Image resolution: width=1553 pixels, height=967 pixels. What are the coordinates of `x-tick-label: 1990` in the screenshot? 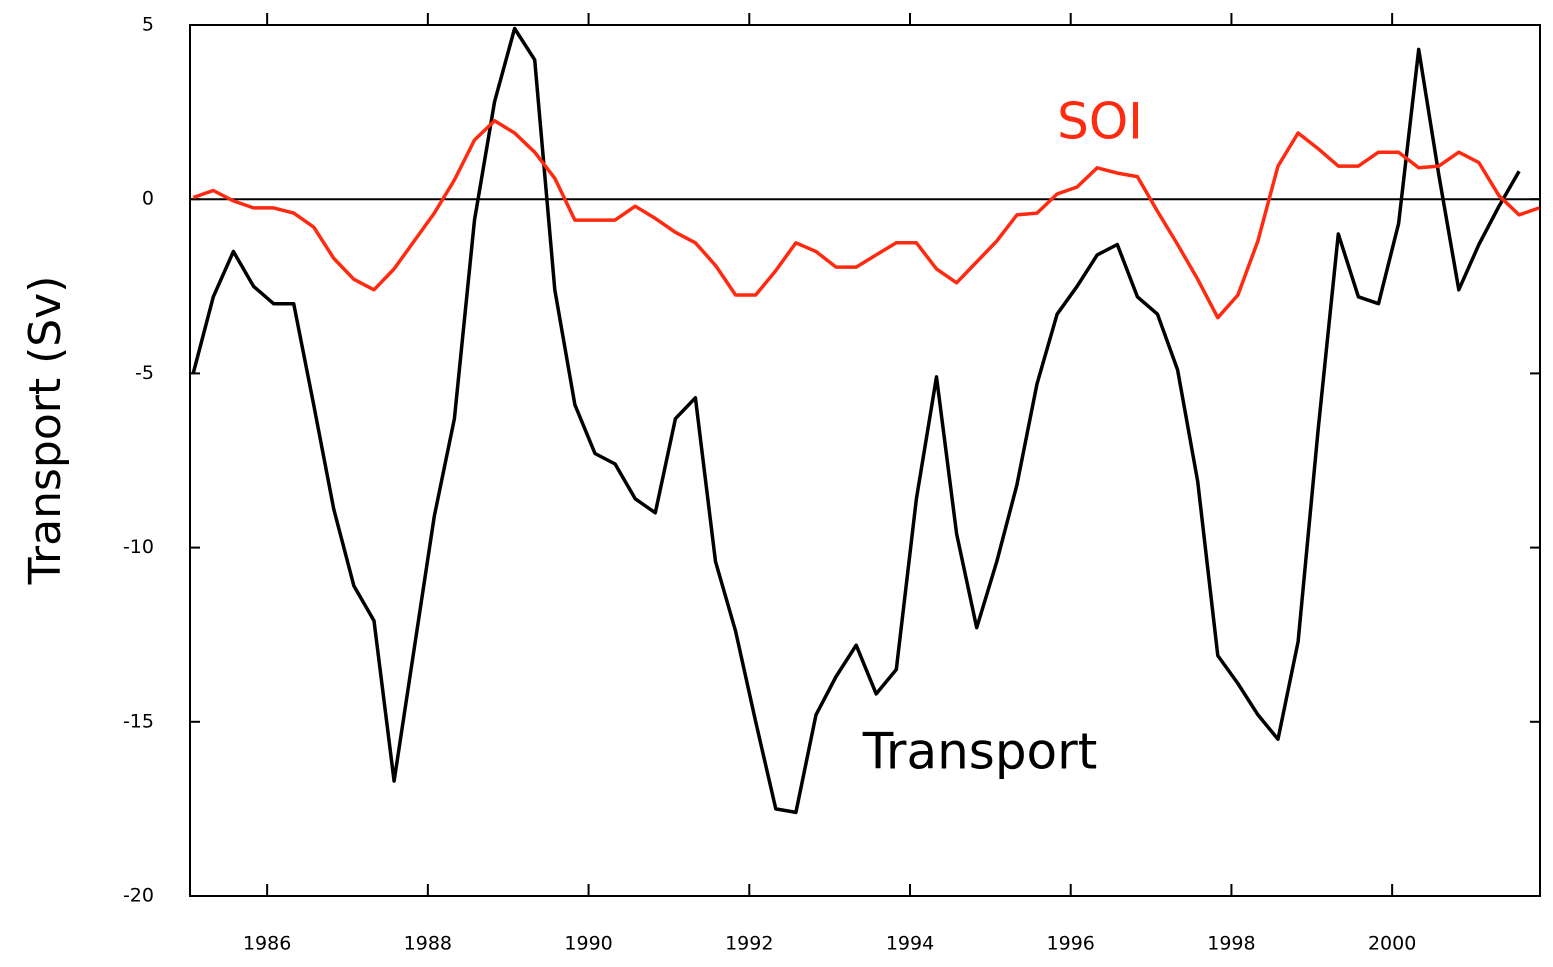 It's located at (588, 944).